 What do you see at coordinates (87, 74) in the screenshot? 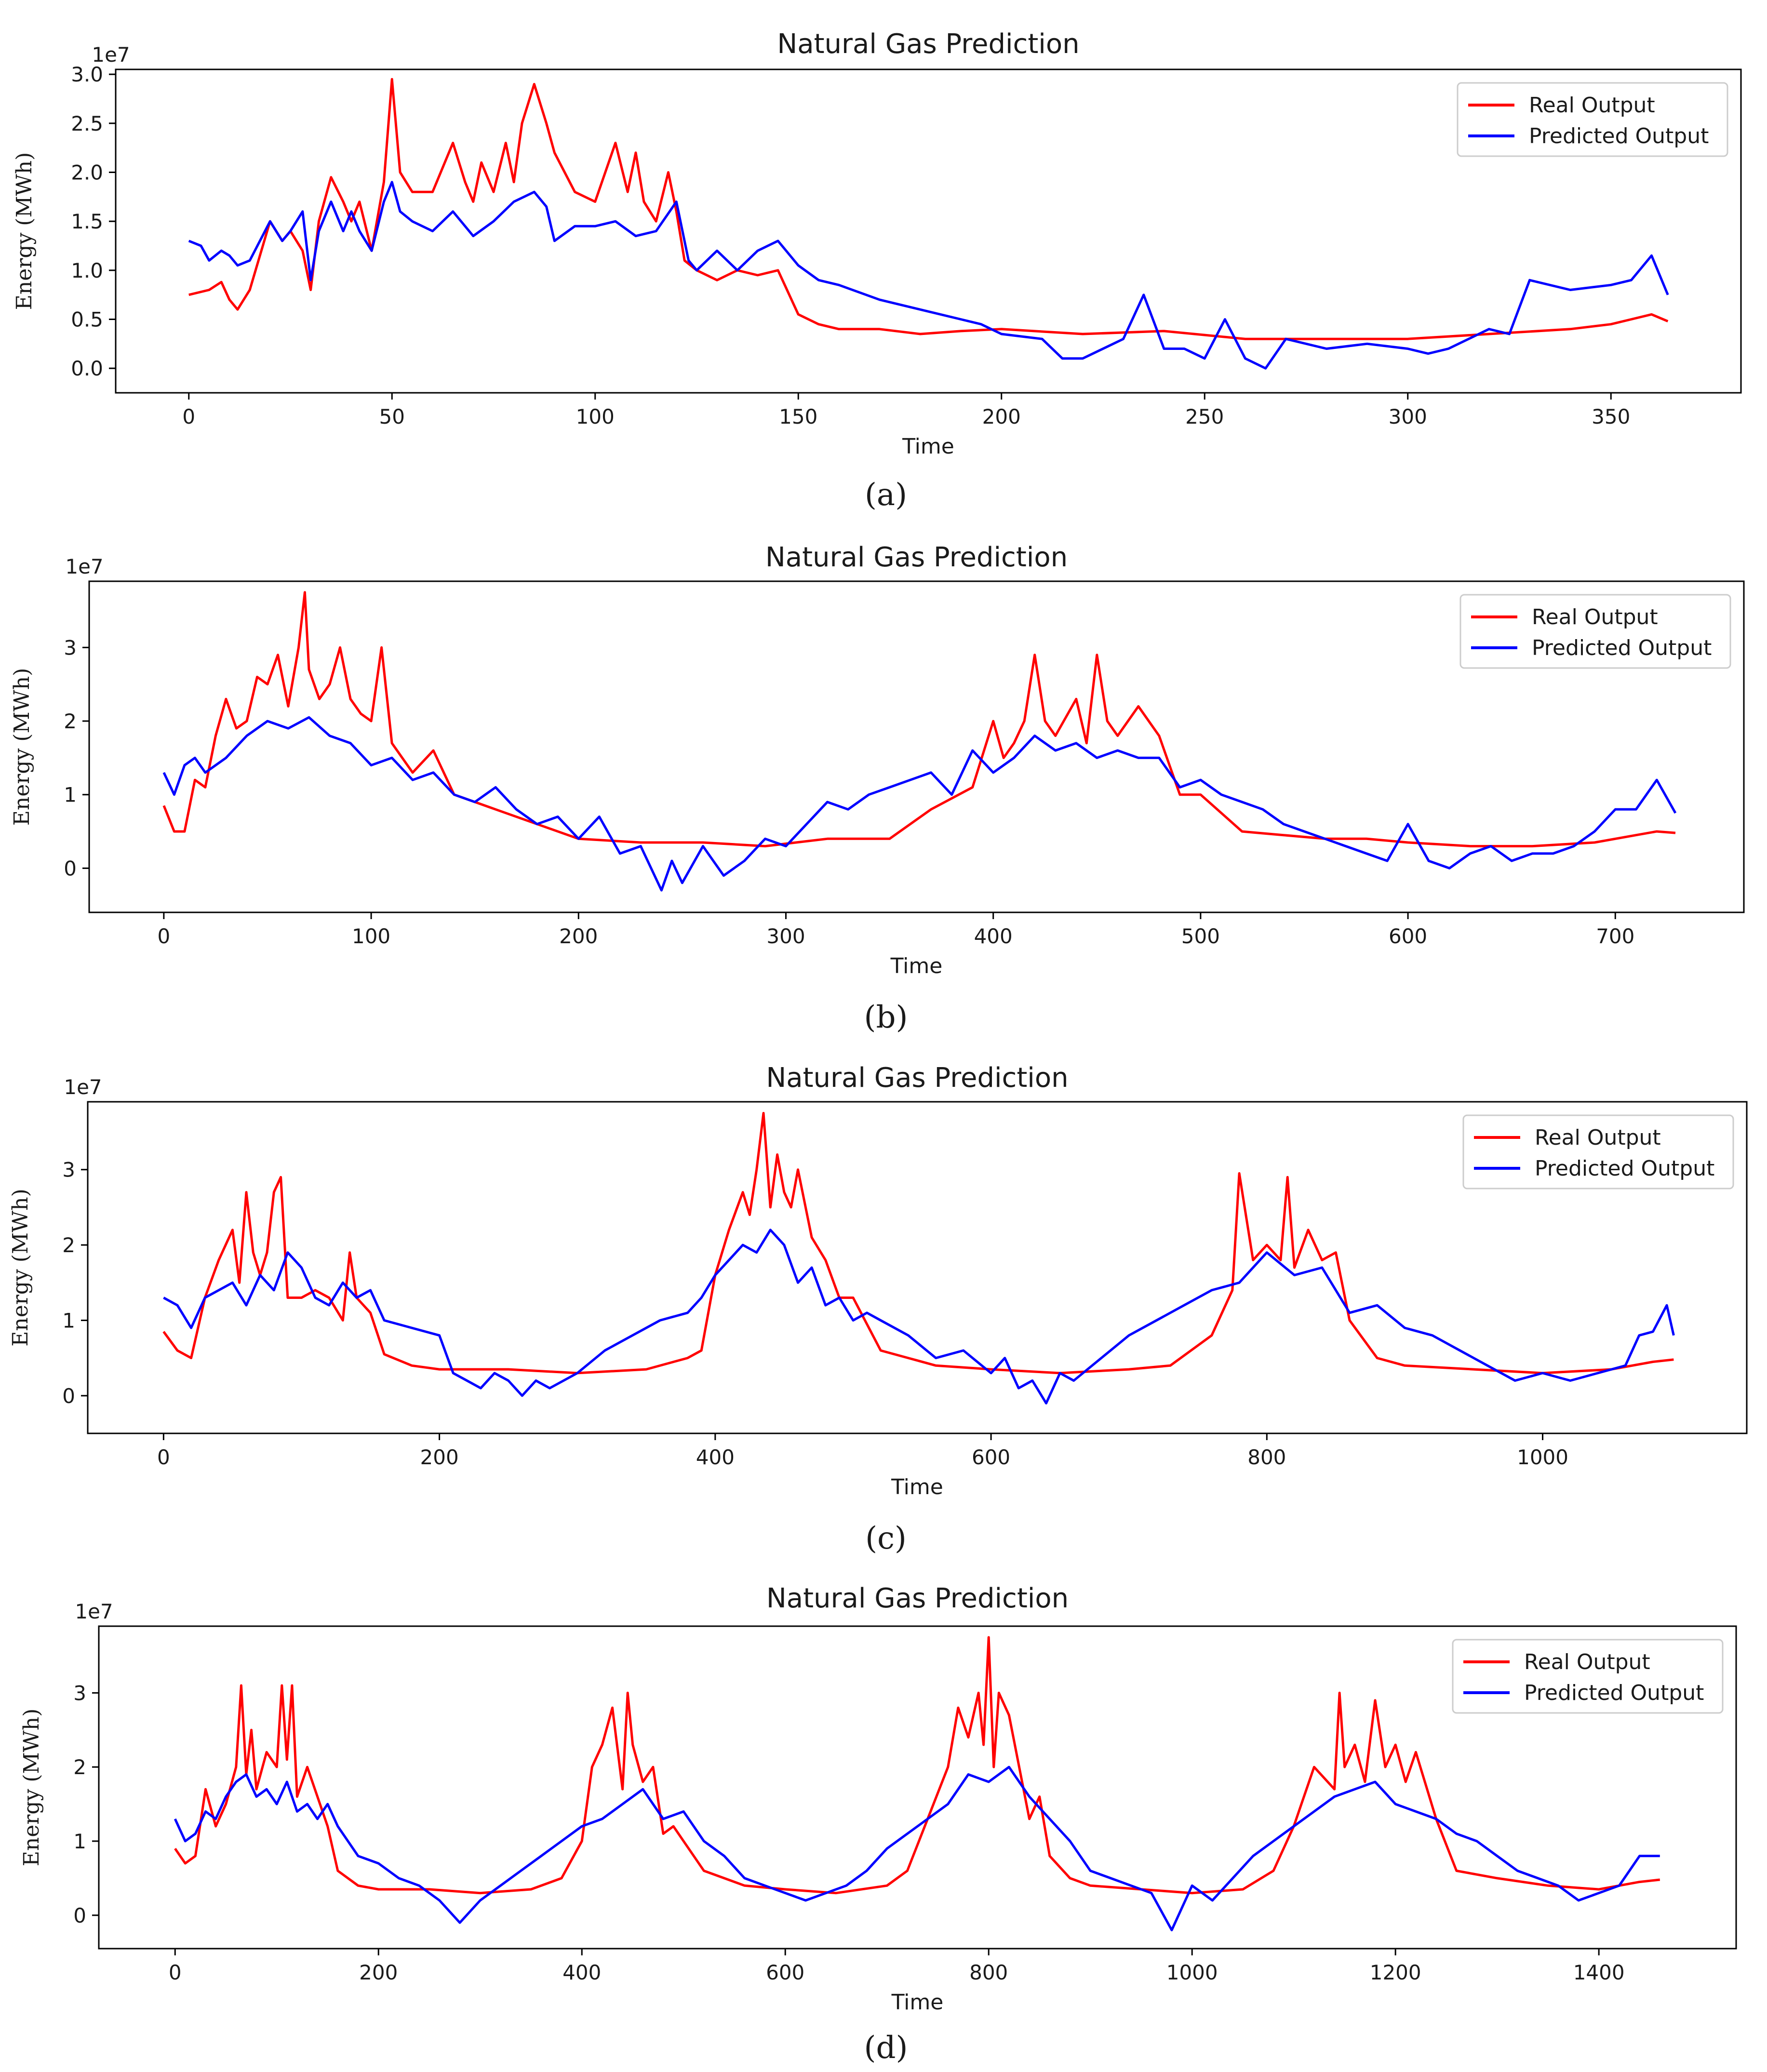
I see `y-tick-label: 3.0` at bounding box center [87, 74].